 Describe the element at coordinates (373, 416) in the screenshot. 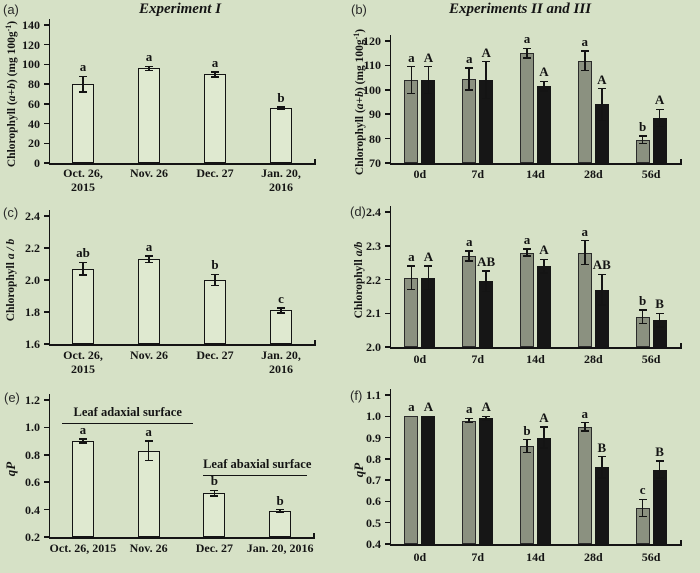

I see `y-tick-label: 1.0` at that location.